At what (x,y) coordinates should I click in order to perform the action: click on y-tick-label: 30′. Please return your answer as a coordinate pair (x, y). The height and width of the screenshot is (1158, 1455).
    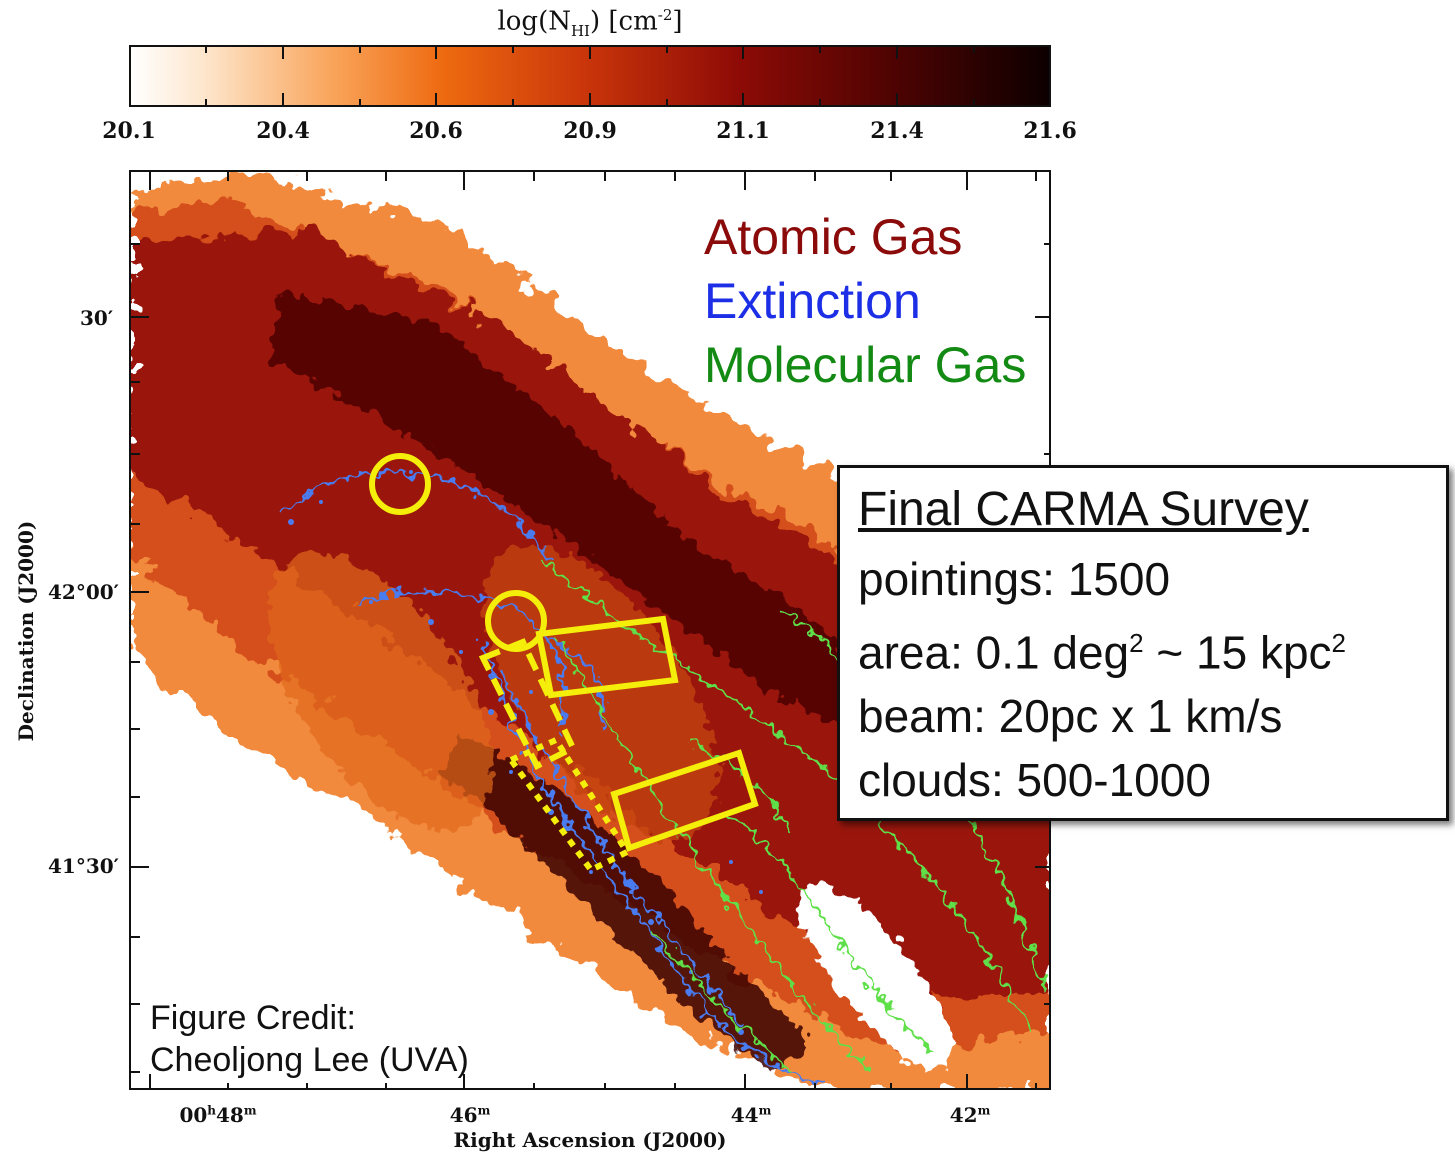
    Looking at the image, I should click on (97, 318).